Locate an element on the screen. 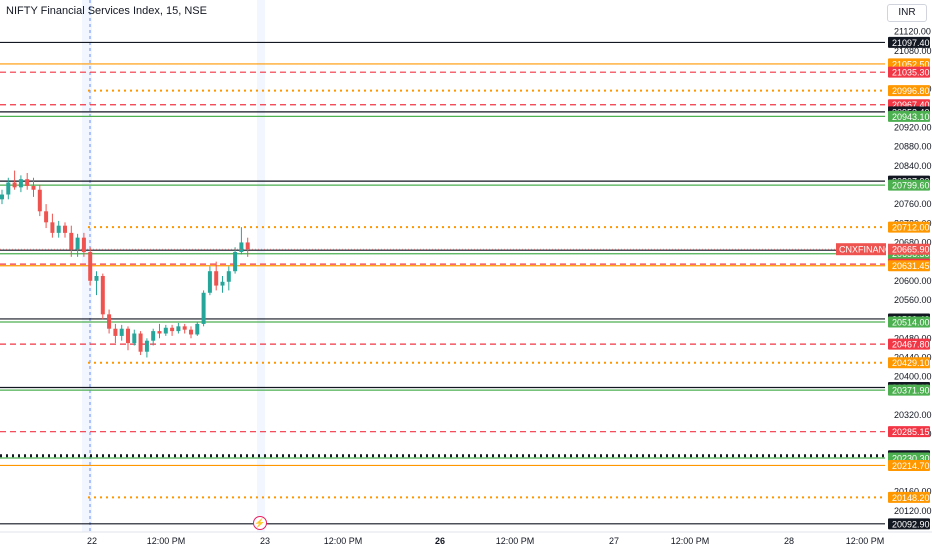 This screenshot has width=932, height=555. current-price-tag is located at coordinates (909, 249).